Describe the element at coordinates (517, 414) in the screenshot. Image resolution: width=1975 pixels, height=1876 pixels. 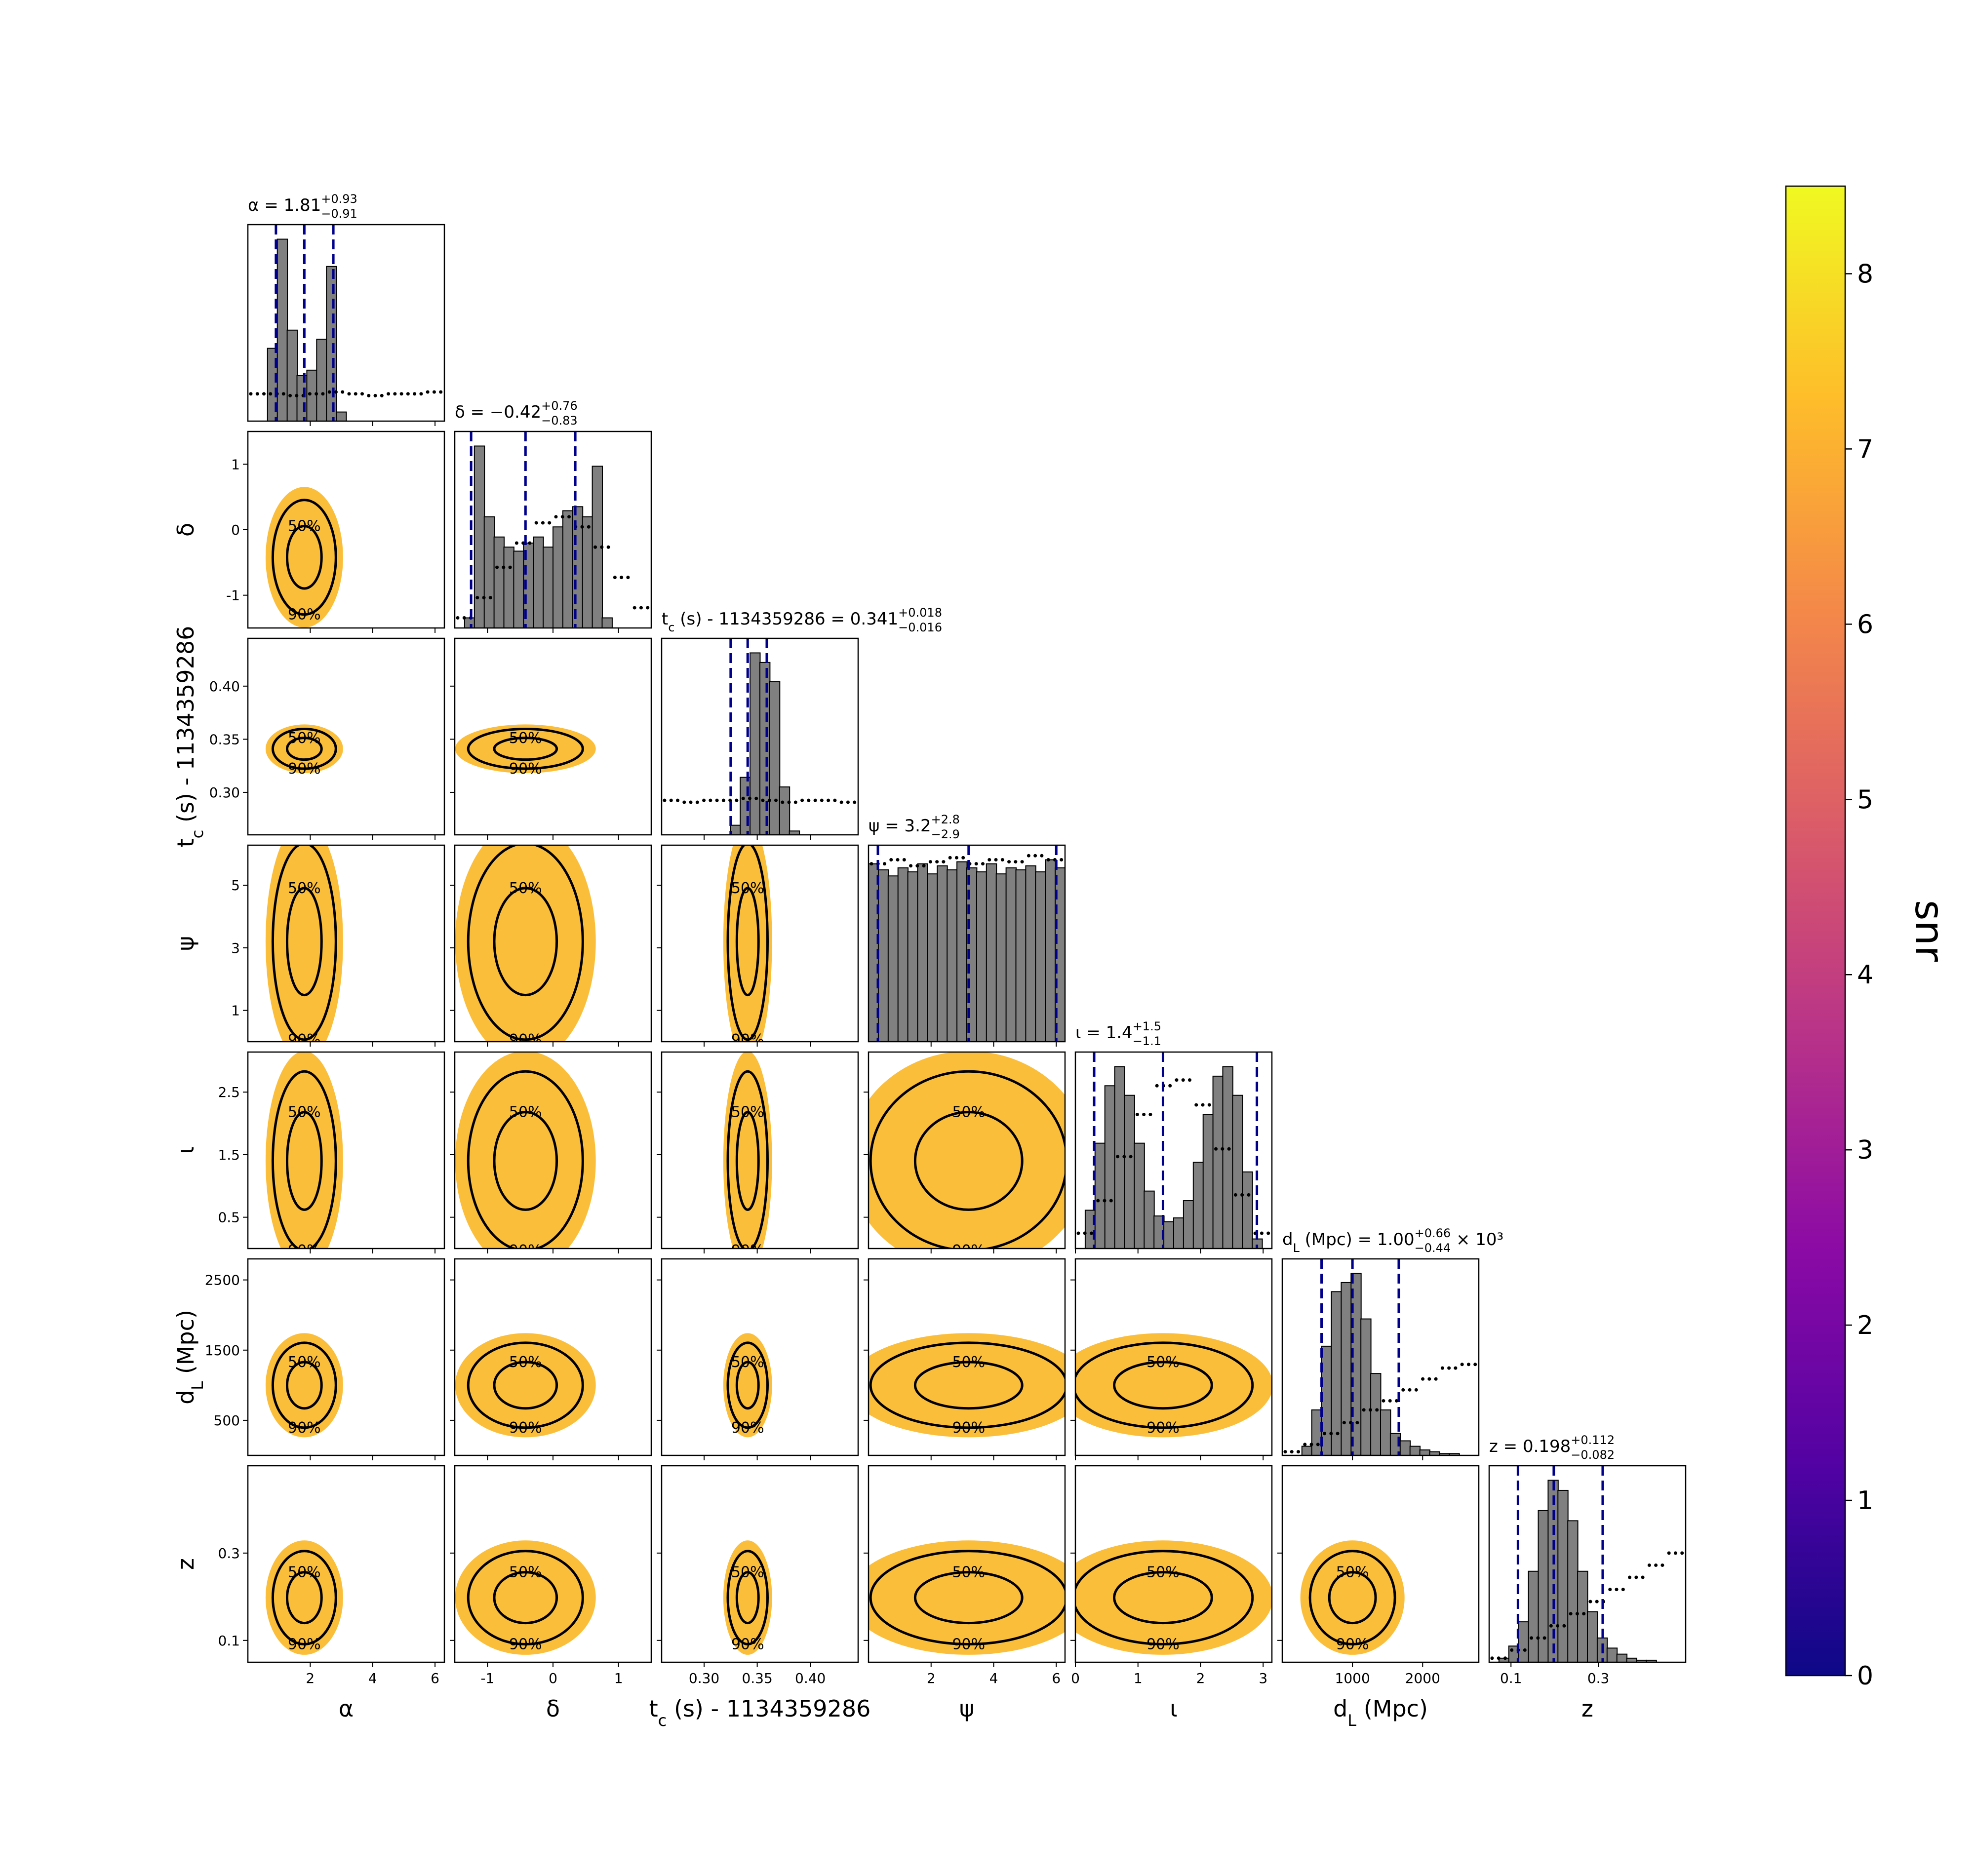
I see `panel-title: δ = −0.42+0.76 −0.83` at that location.